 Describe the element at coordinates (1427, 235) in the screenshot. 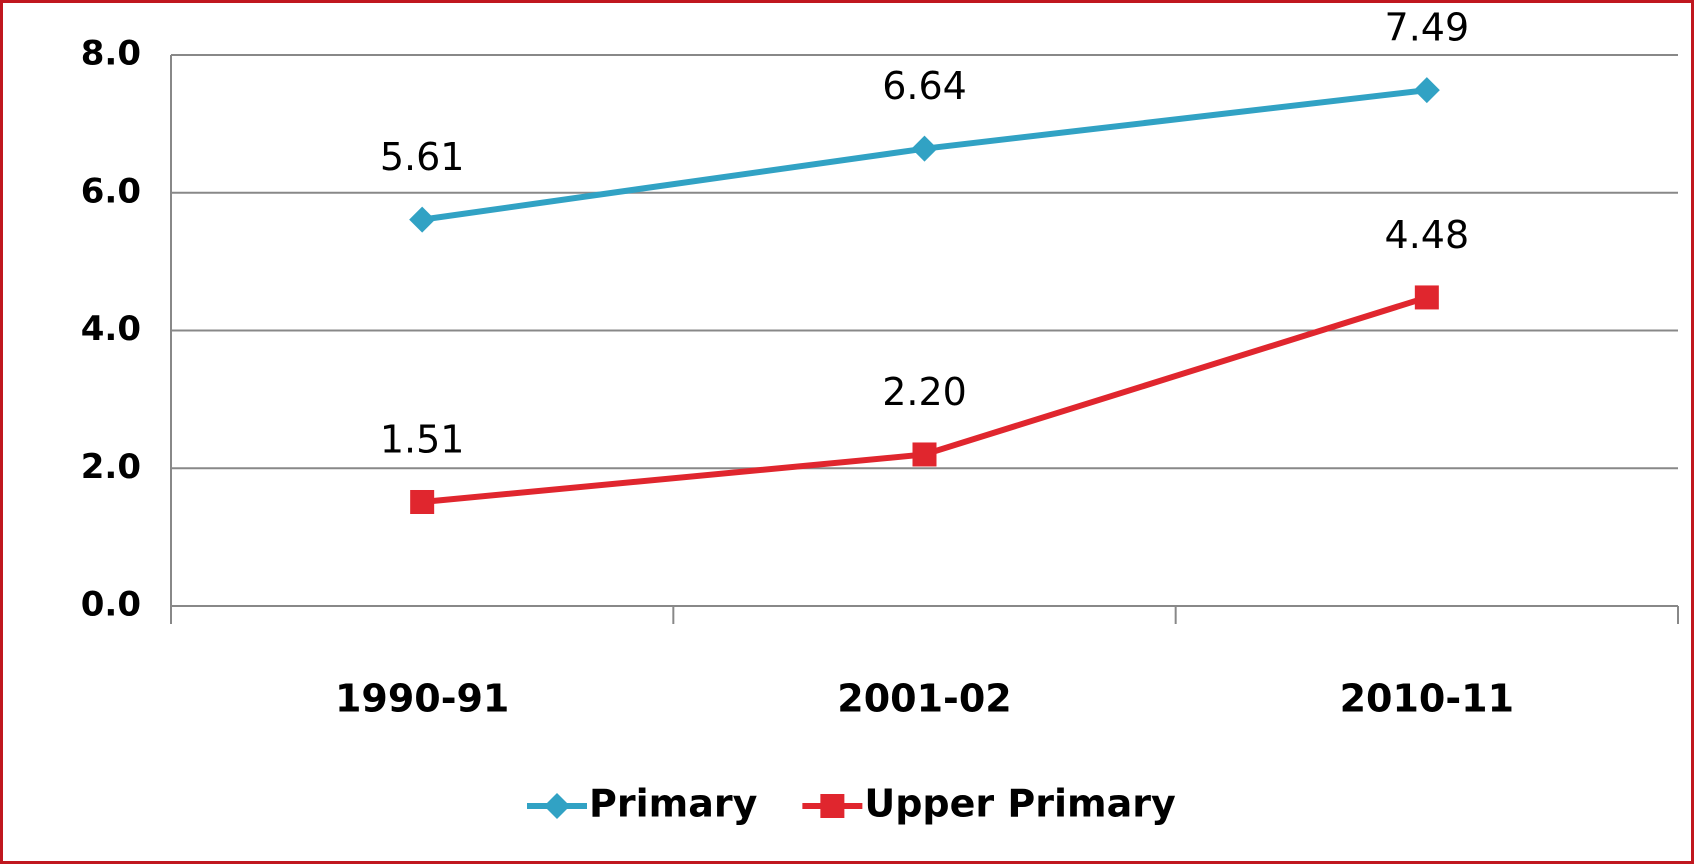

I see `data-label: 4.48` at that location.